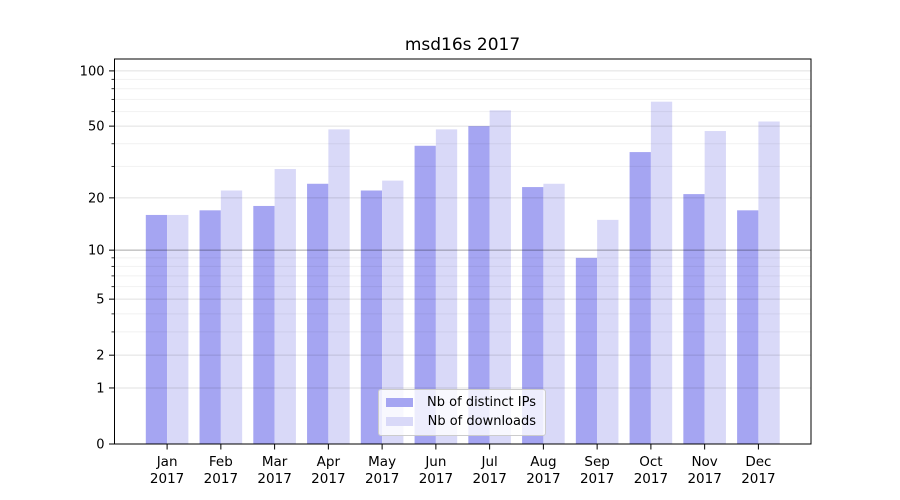  I want to click on legend: Nb of distinct IPs Nb of downloads, so click(462, 412).